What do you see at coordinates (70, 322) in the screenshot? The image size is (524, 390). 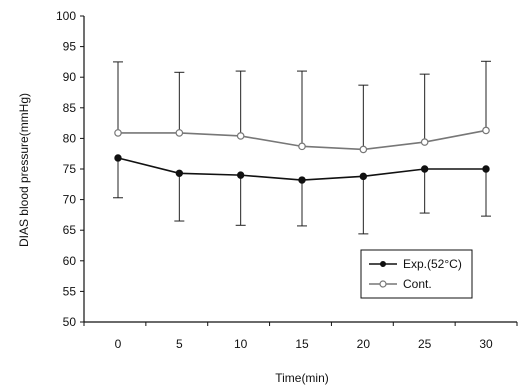 I see `y-tick-label-50: 50` at bounding box center [70, 322].